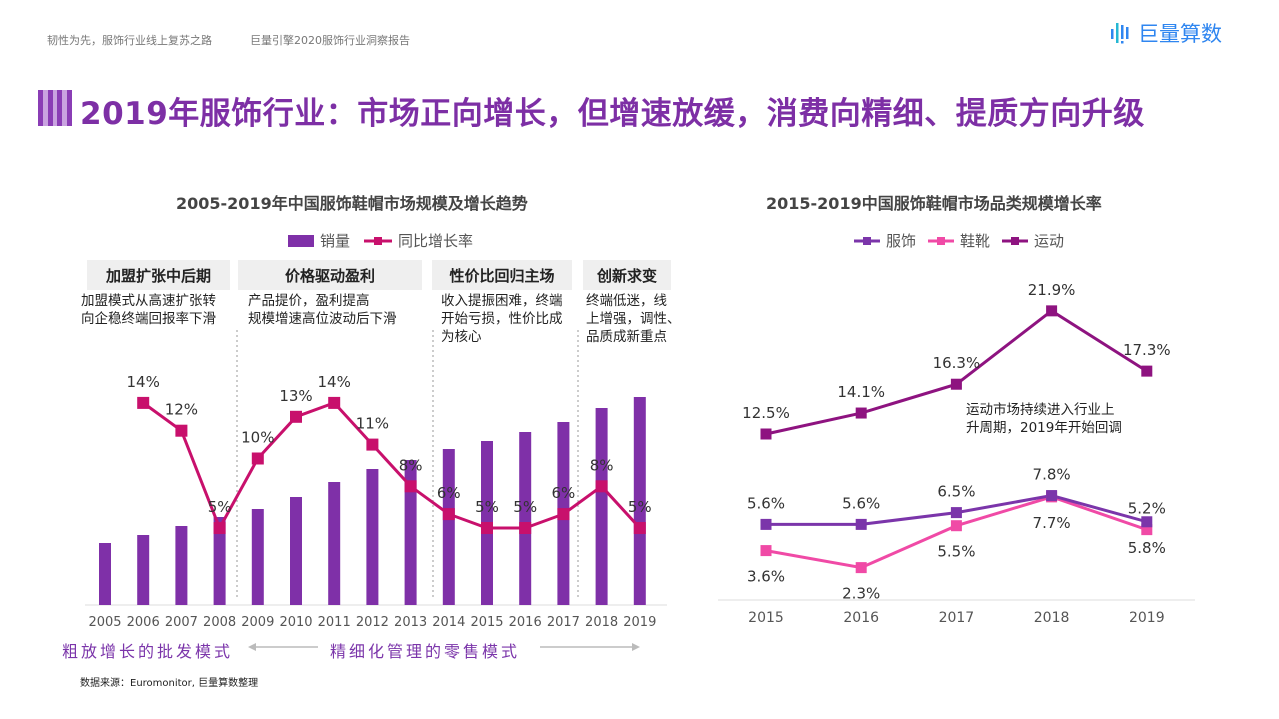  Describe the element at coordinates (148, 310) in the screenshot. I see `phase-1-desc: 加盟模式从高速扩张转 向企稳终端回报率下滑` at that location.